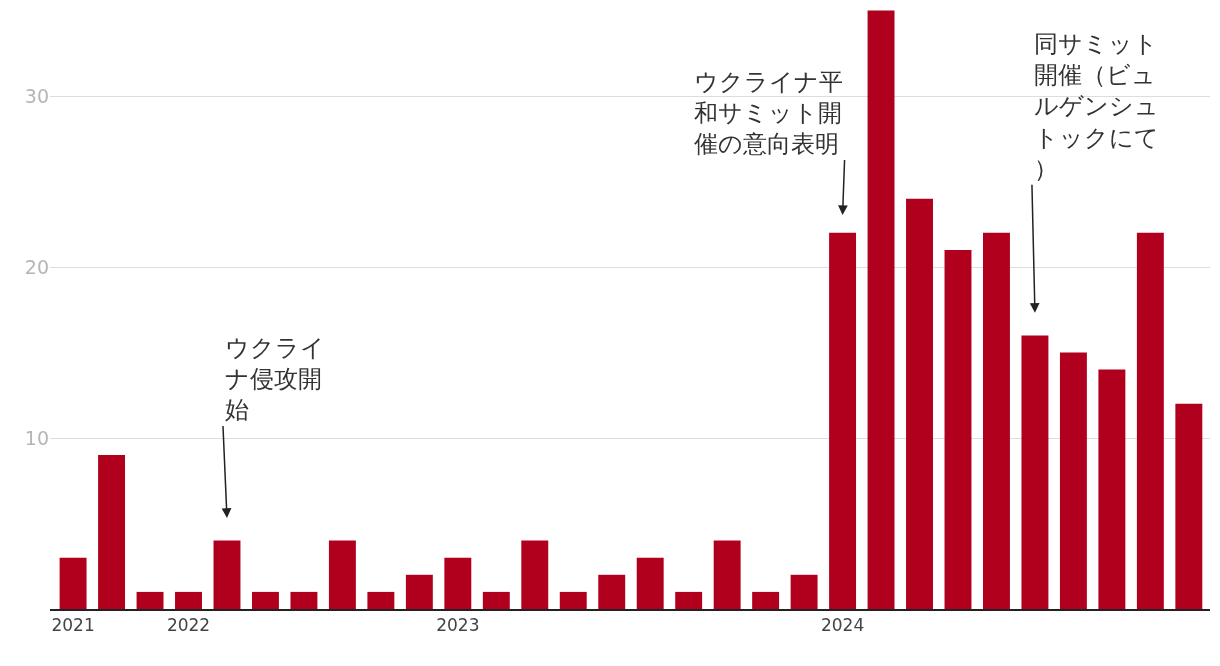 Image resolution: width=1220 pixels, height=666 pixels. I want to click on annotation: ウクライナ平和サミット開催の意向表明, so click(768, 113).